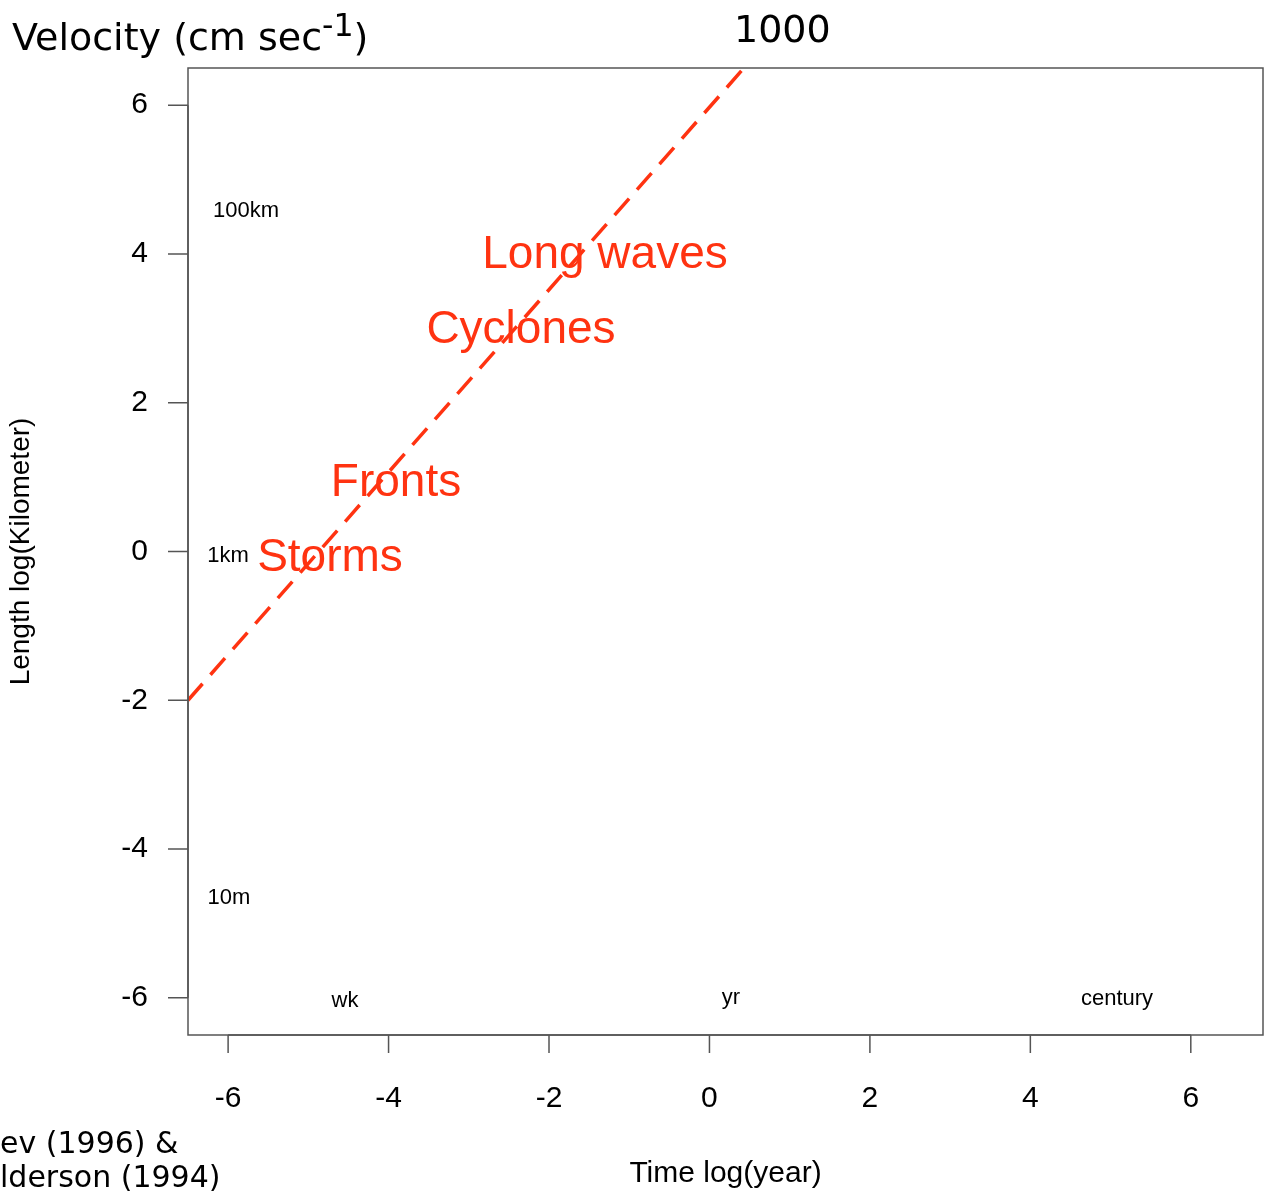 Image resolution: width=1265 pixels, height=1196 pixels. Describe the element at coordinates (229, 896) in the screenshot. I see `annotation: 10m` at that location.